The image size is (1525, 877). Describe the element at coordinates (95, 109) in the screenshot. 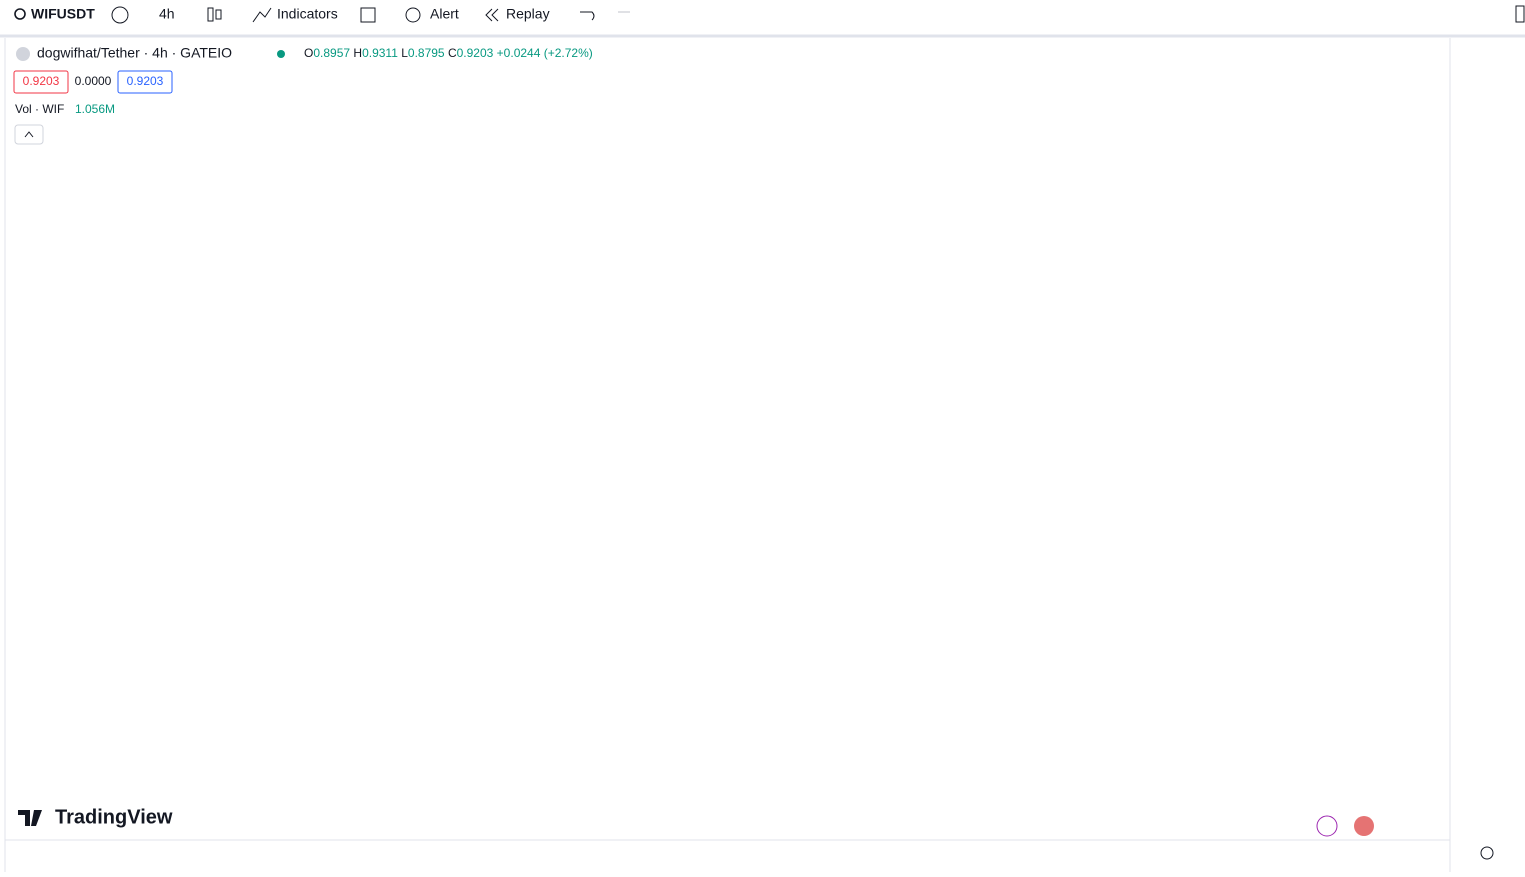

I see `vol-value: 1.056M` at that location.